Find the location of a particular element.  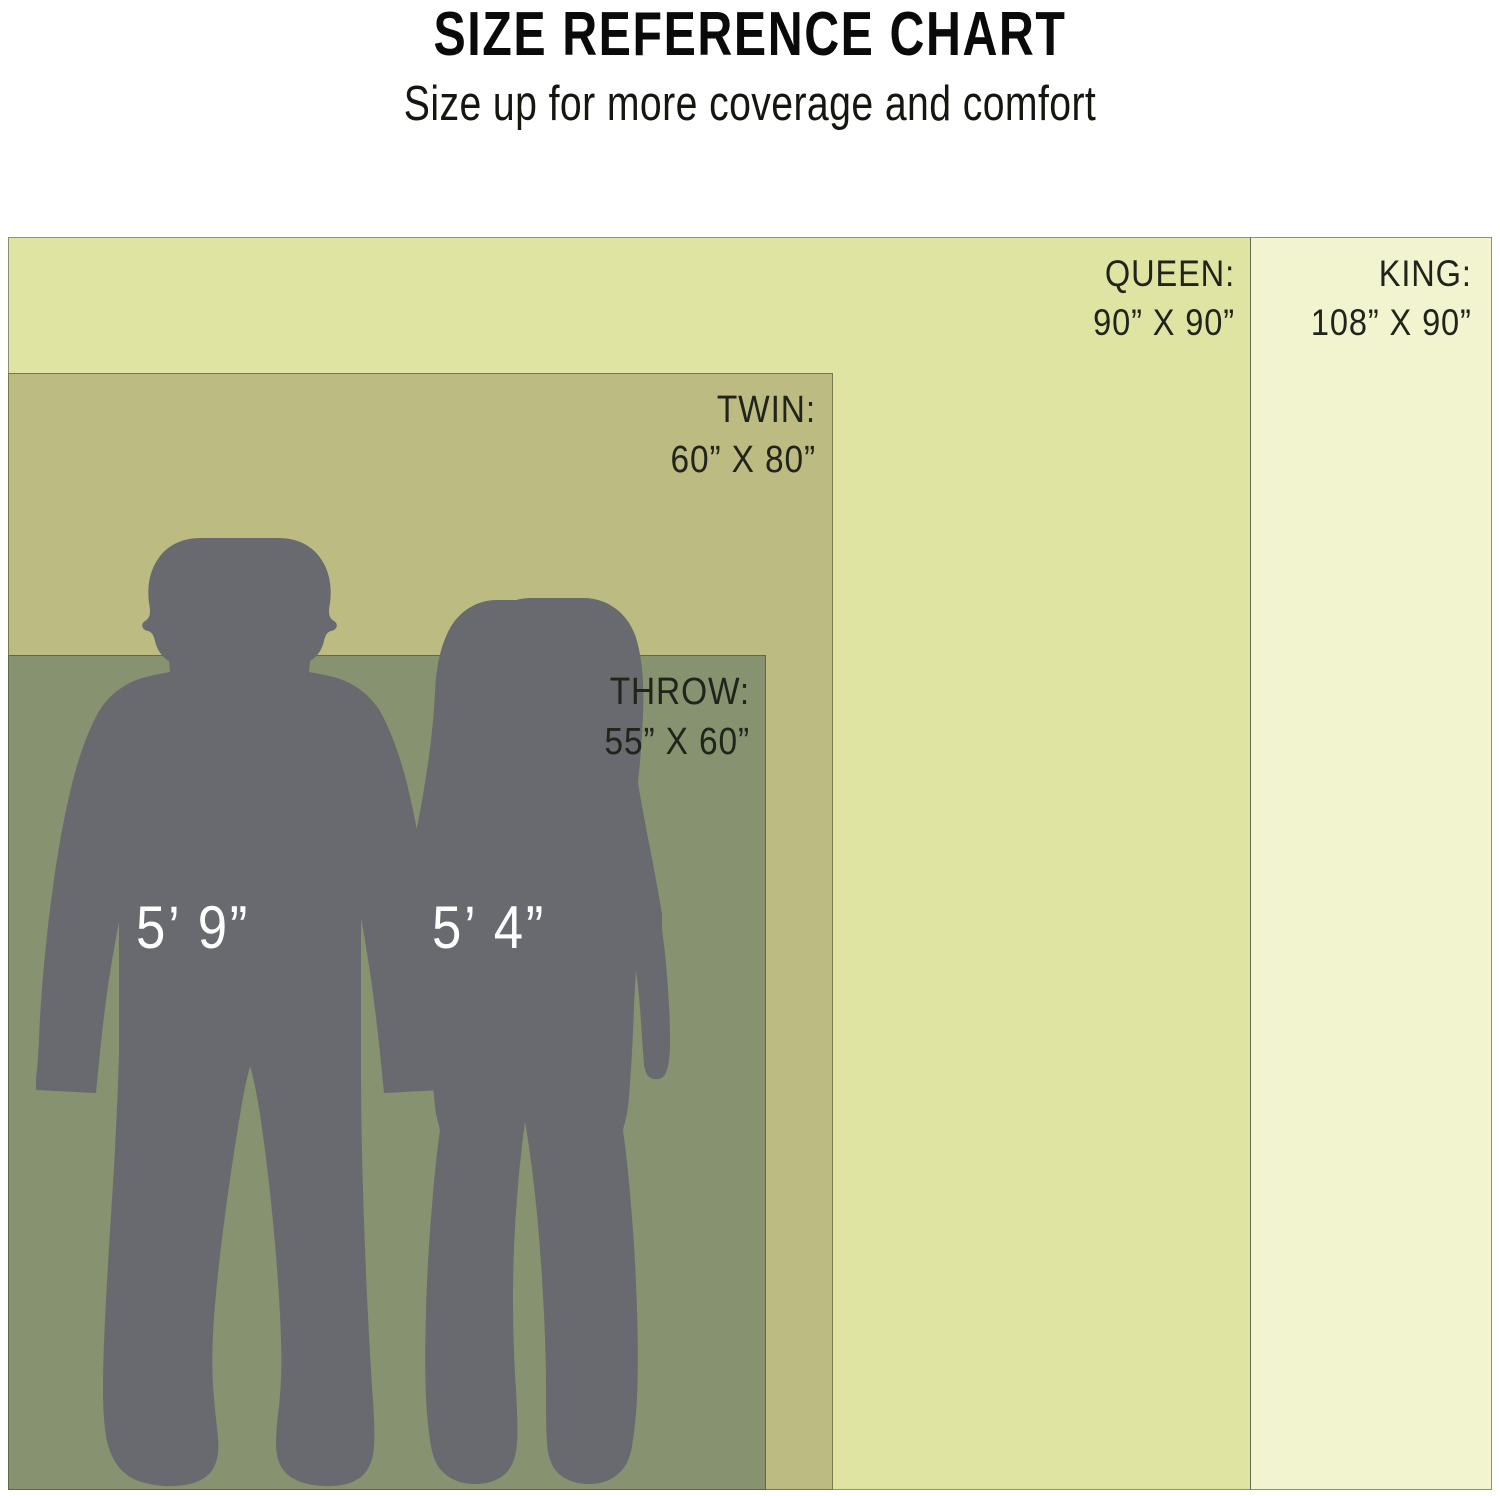

size-label-twin-dims: 60” X 80” is located at coordinates (743, 460).